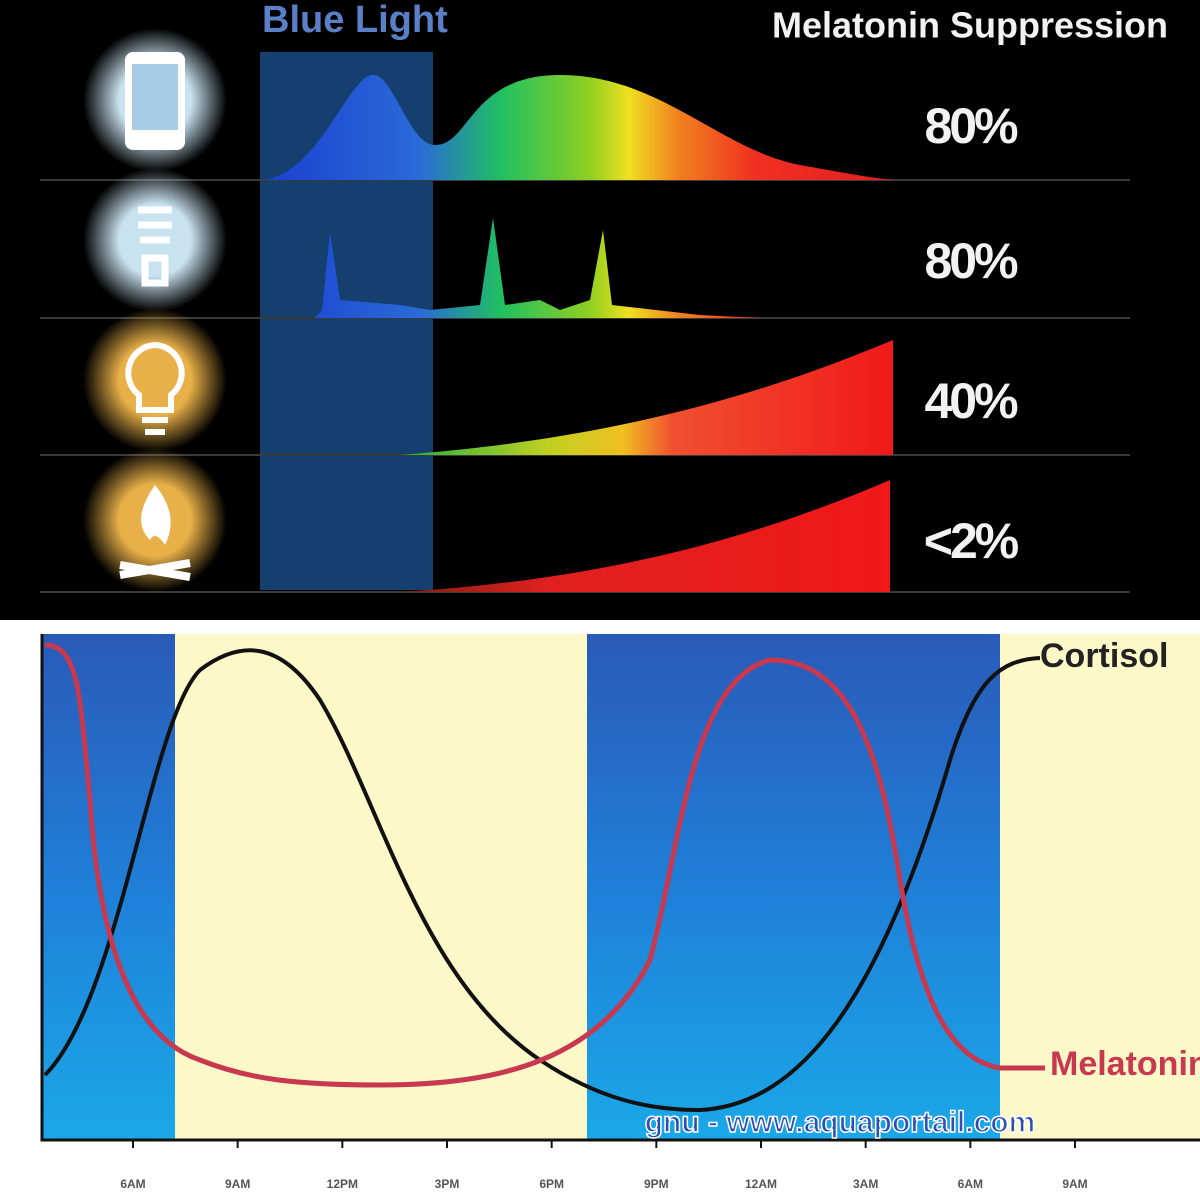 The image size is (1200, 1200). What do you see at coordinates (342, 1184) in the screenshot?
I see `x-tick-label: 12PM` at bounding box center [342, 1184].